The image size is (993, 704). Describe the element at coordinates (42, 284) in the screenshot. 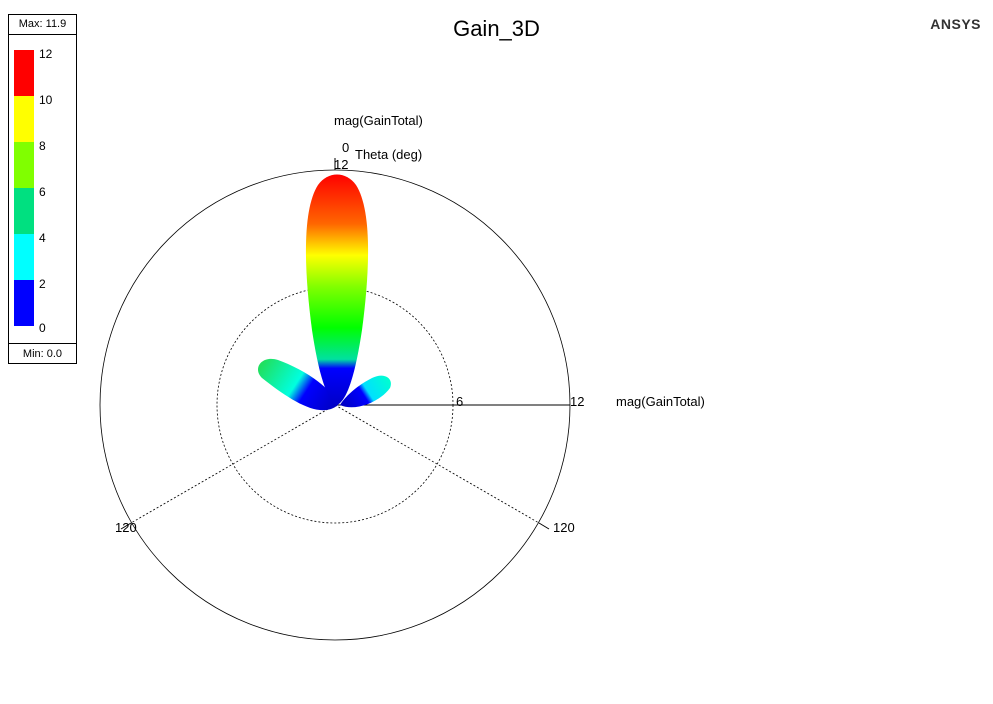

I see `legend-tick: 2` at that location.